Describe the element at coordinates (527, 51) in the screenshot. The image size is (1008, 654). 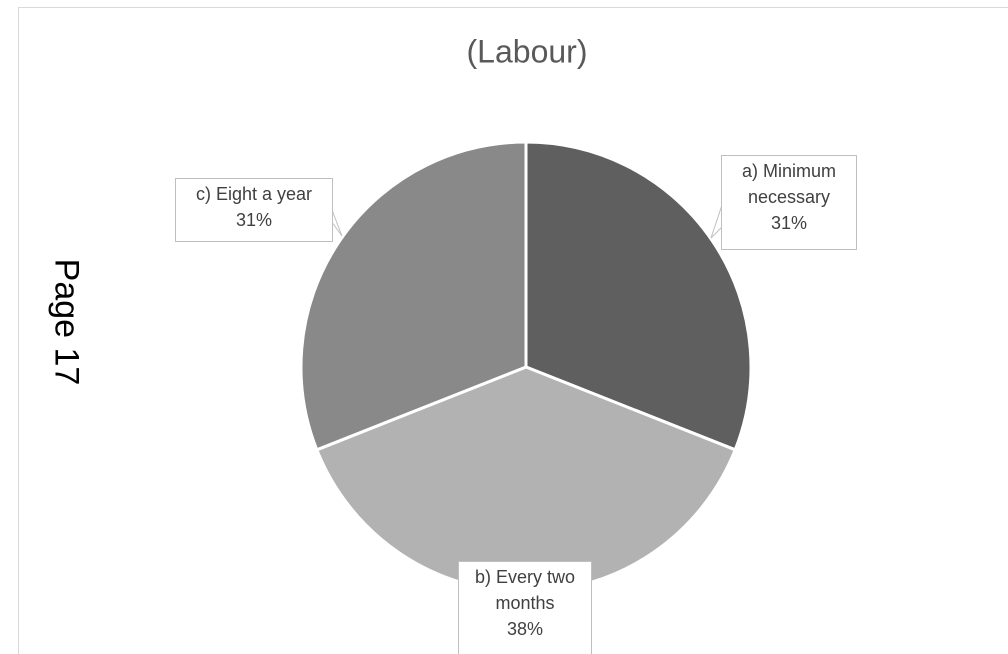
I see `chart-title: (Labour)` at that location.